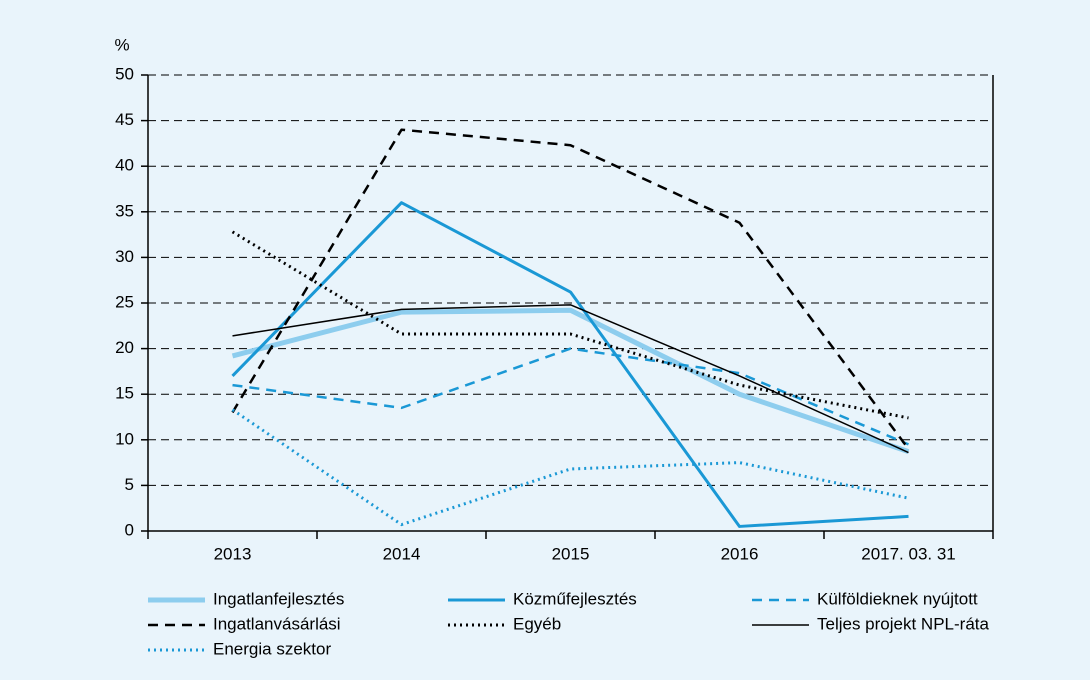 Image resolution: width=1090 pixels, height=680 pixels. I want to click on y-tick-label: 25, so click(124, 301).